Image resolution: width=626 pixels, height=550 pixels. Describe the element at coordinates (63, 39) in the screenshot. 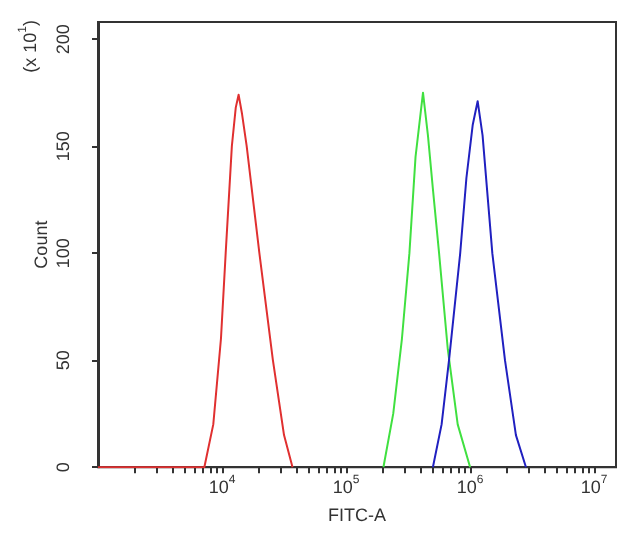

I see `y-tick-label: 200` at that location.